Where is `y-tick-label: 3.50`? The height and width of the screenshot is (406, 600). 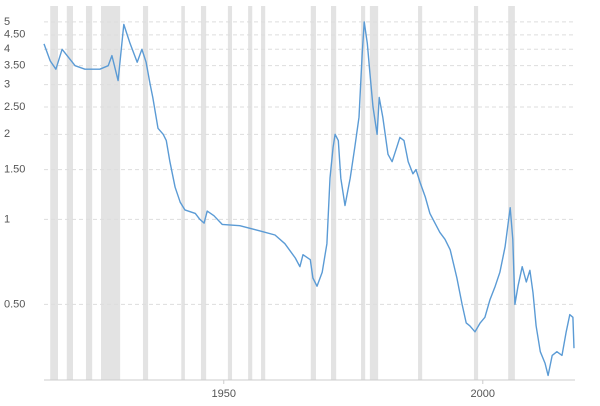 y-tick-label: 3.50 is located at coordinates (14, 66).